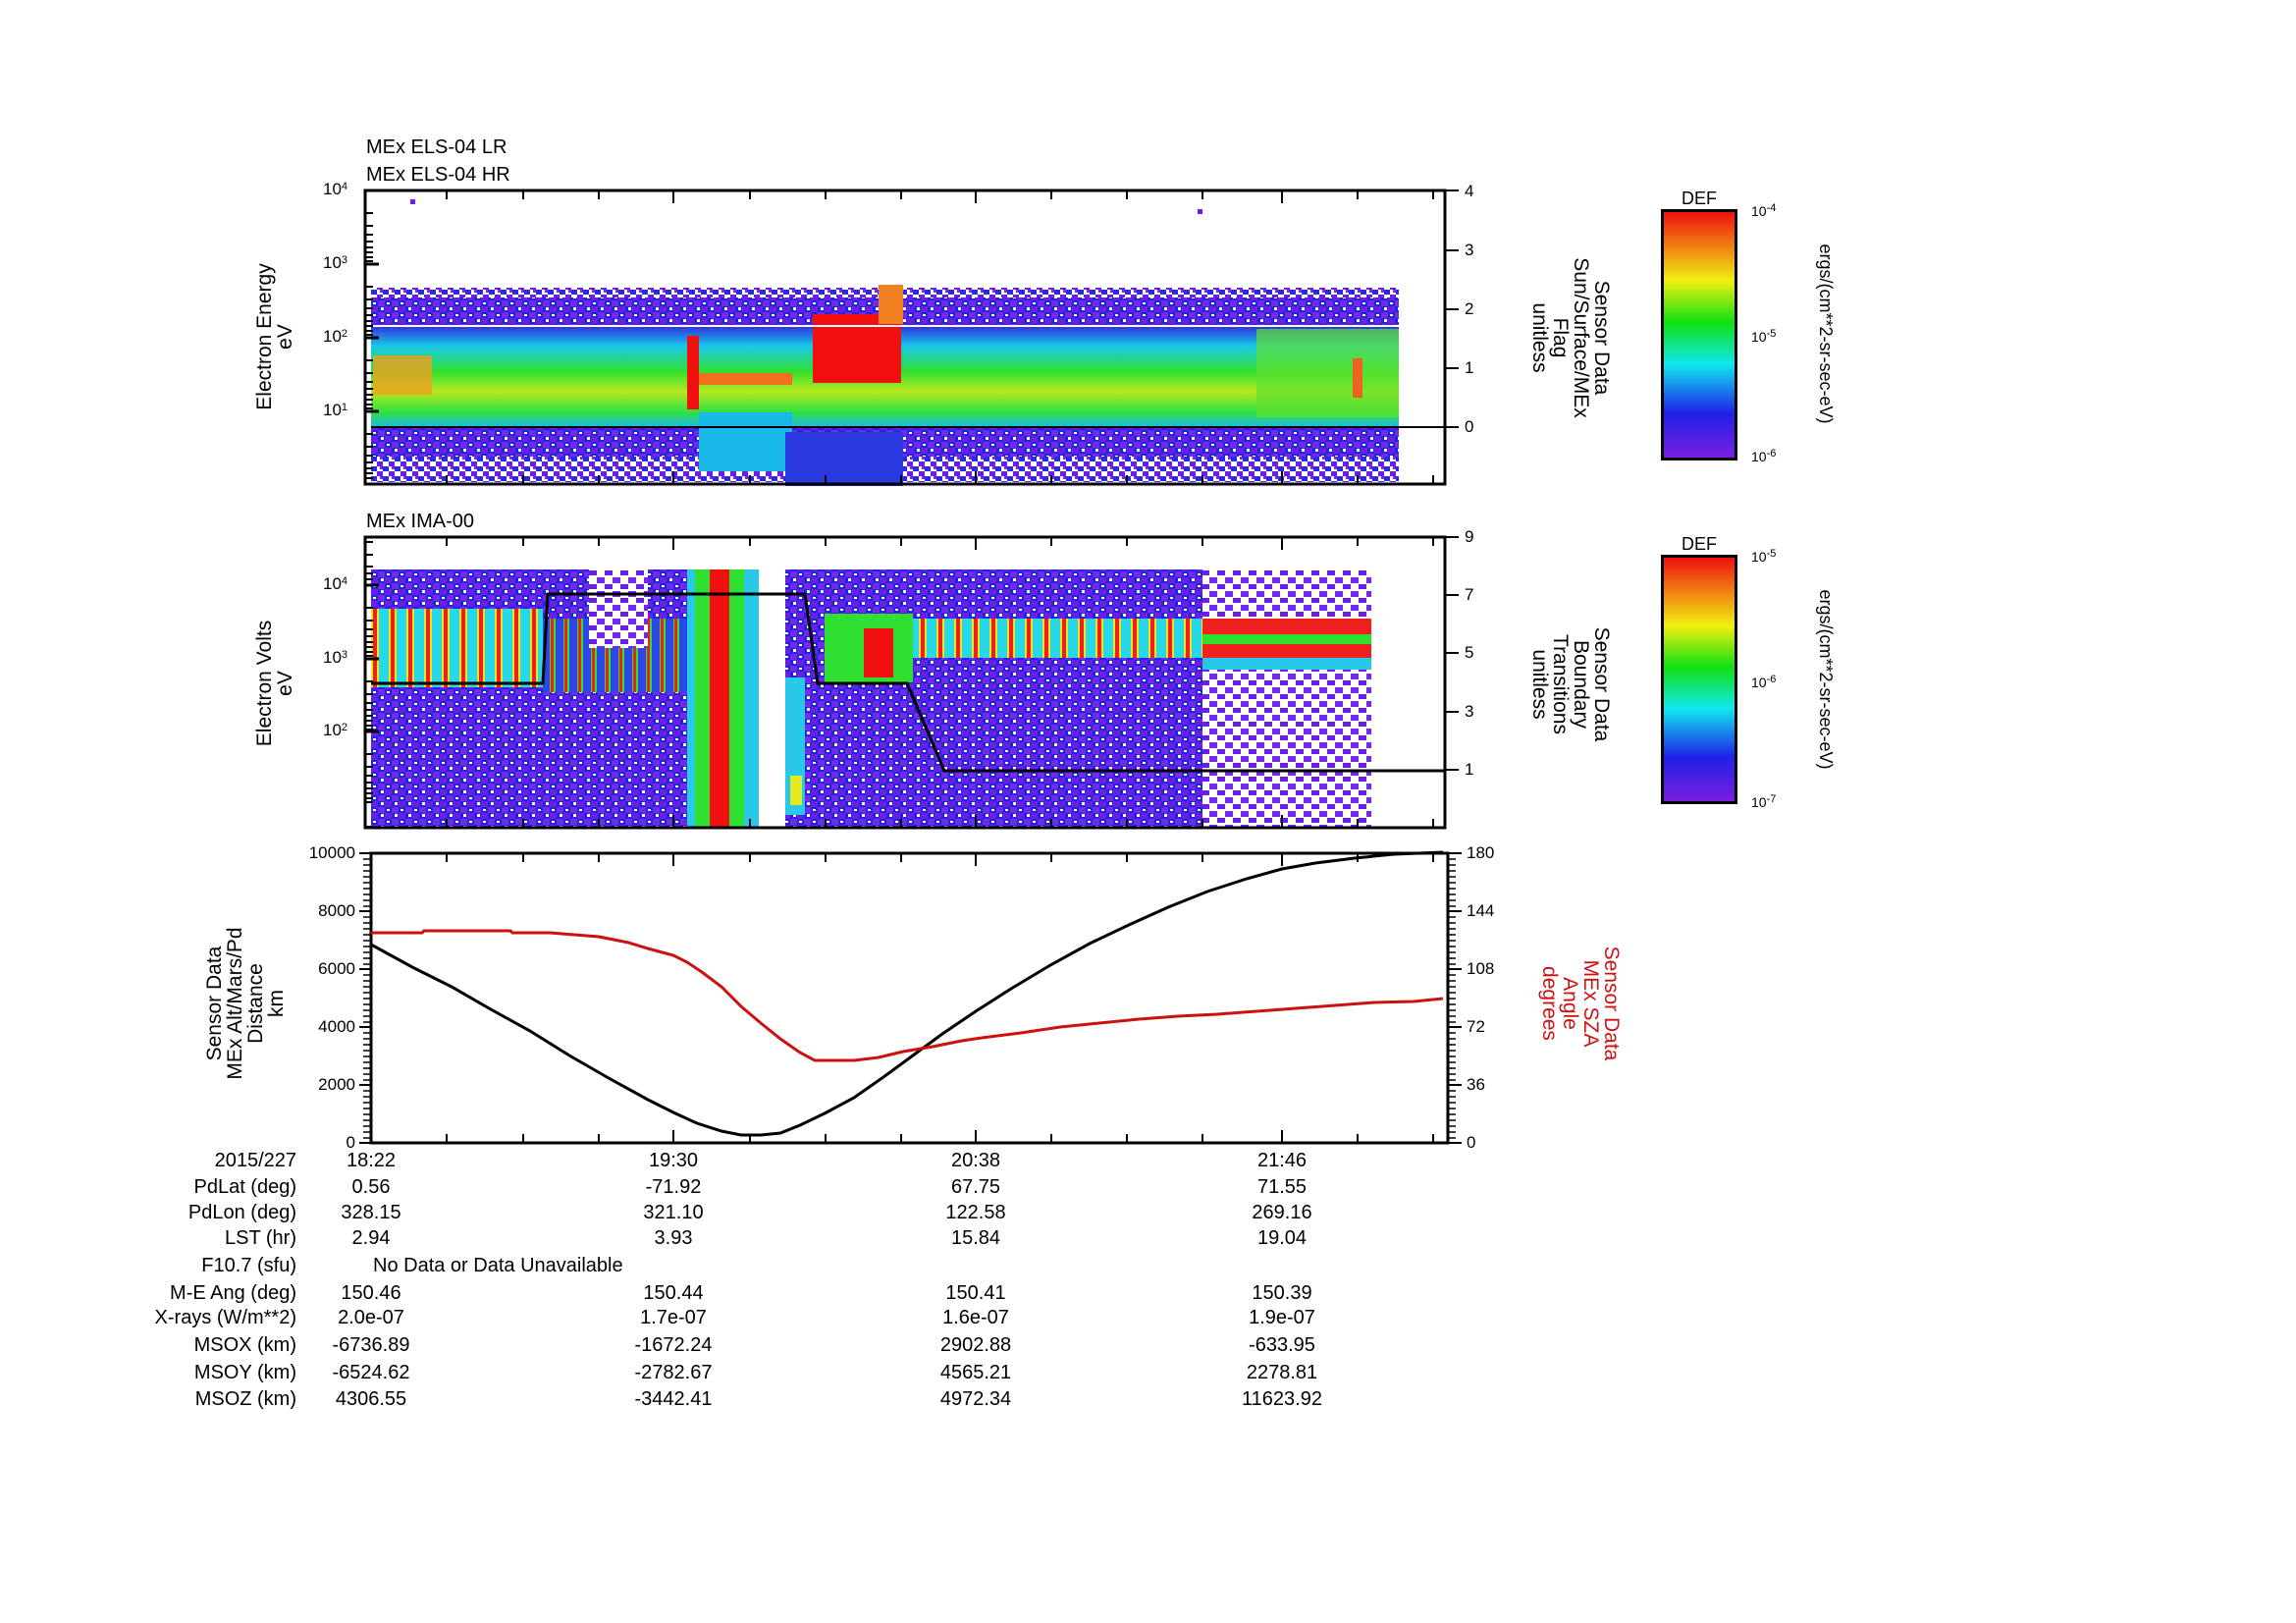  I want to click on eph-value: 2902.88, so click(976, 1345).